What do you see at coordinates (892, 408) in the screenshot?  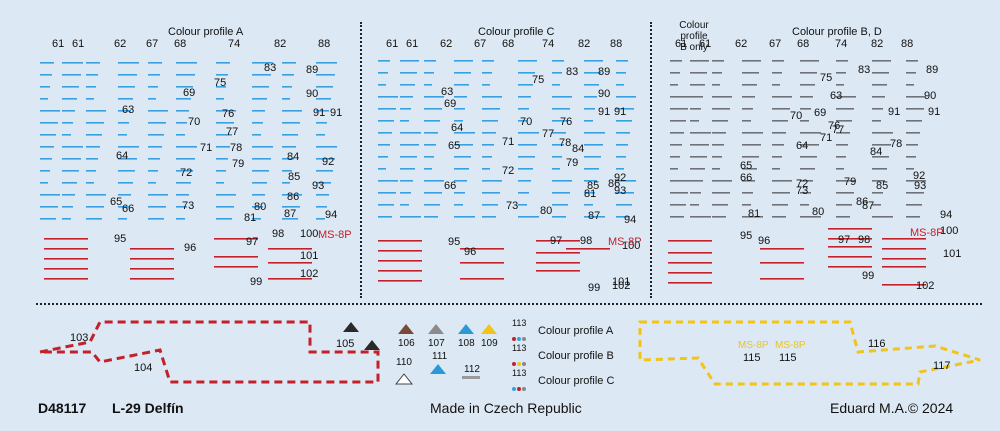 I see `brand-label: Eduard M.A.© 2024` at bounding box center [892, 408].